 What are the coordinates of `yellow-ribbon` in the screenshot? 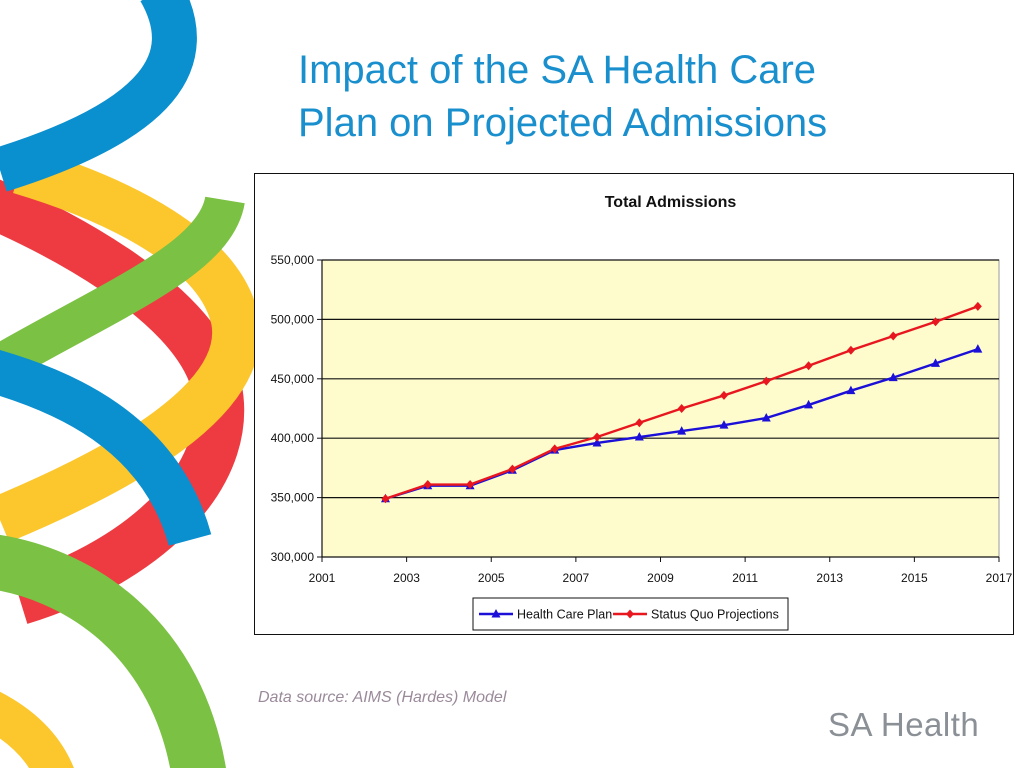 It's located at (127, 345).